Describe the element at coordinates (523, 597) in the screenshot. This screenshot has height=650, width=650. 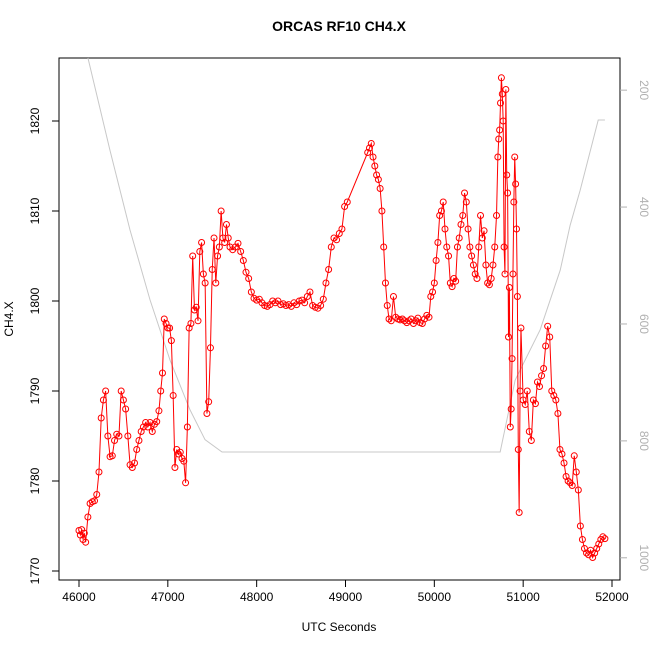
I see `x-tick-label: 51000` at that location.